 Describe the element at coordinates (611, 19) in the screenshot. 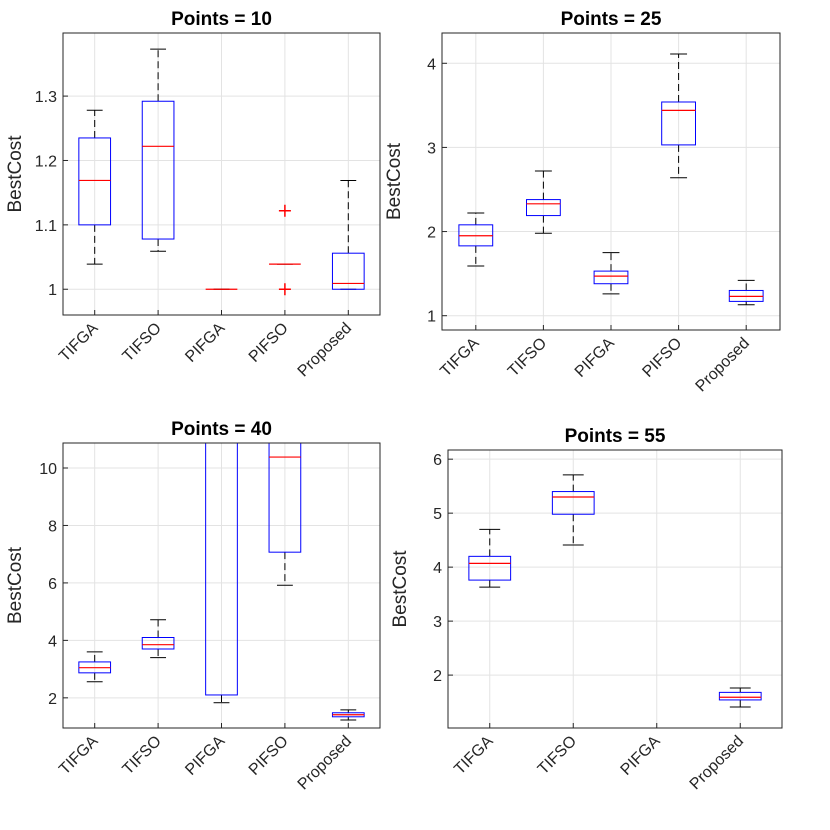

I see `chart-title: Points = 25` at that location.